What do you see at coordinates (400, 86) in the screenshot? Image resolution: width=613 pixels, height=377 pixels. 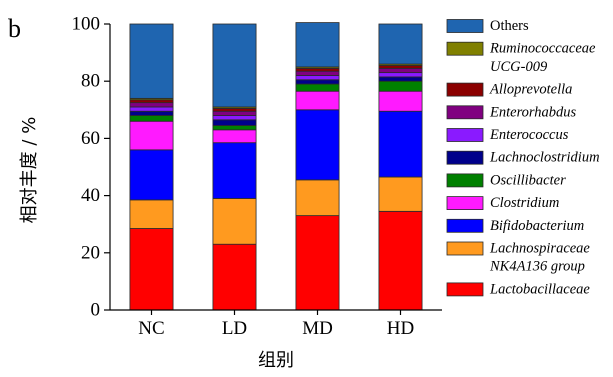 I see `bar-hd-oscillibacter` at bounding box center [400, 86].